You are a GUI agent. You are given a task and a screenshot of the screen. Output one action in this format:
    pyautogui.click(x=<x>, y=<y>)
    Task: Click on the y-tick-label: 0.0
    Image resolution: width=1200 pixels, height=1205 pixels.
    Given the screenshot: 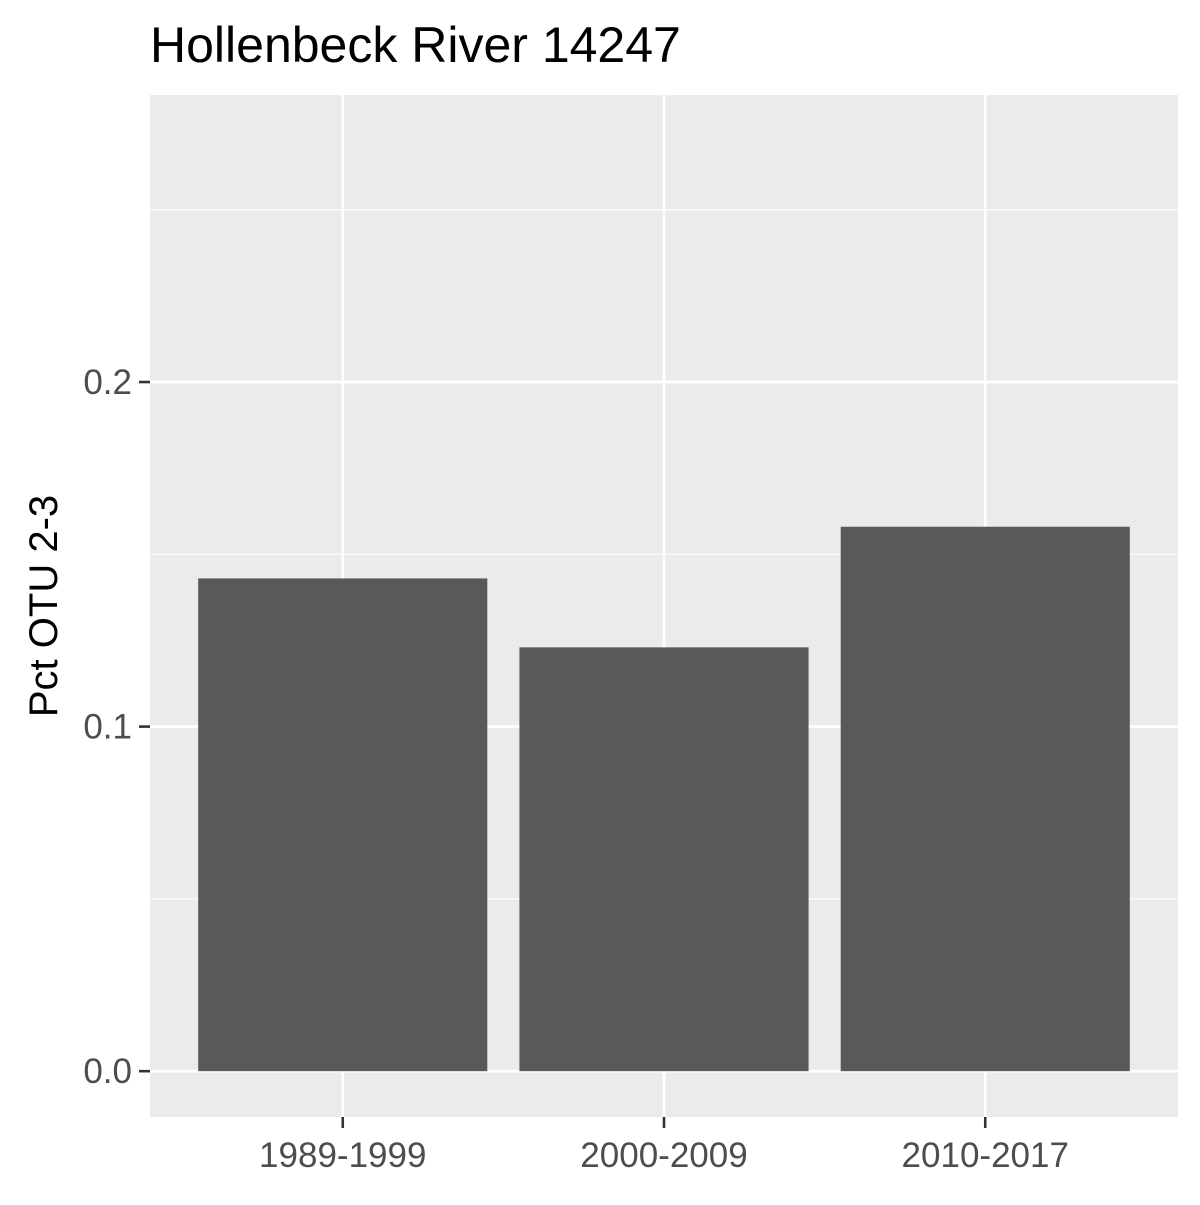 What is the action you would take?
    pyautogui.click(x=107, y=1071)
    